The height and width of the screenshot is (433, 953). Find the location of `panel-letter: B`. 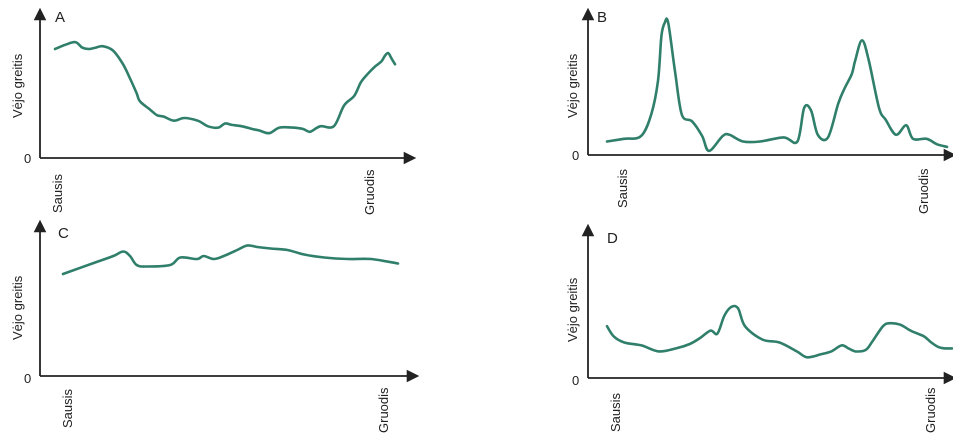

panel-letter: B is located at coordinates (602, 17).